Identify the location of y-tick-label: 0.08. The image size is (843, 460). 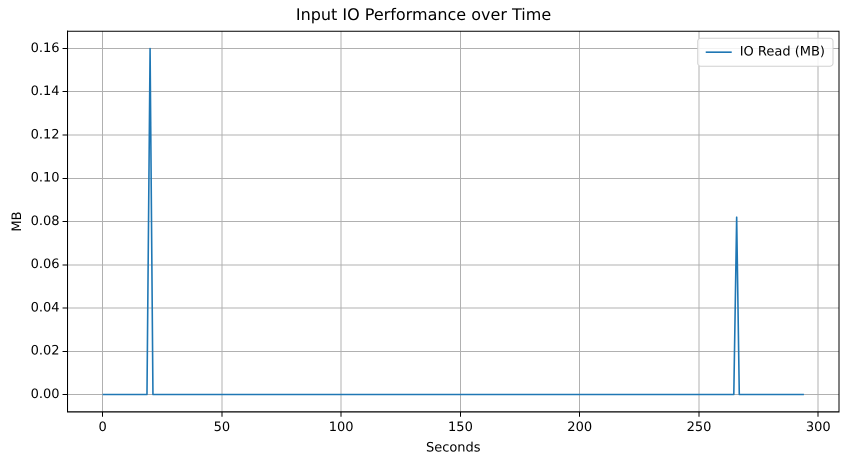
(45, 221).